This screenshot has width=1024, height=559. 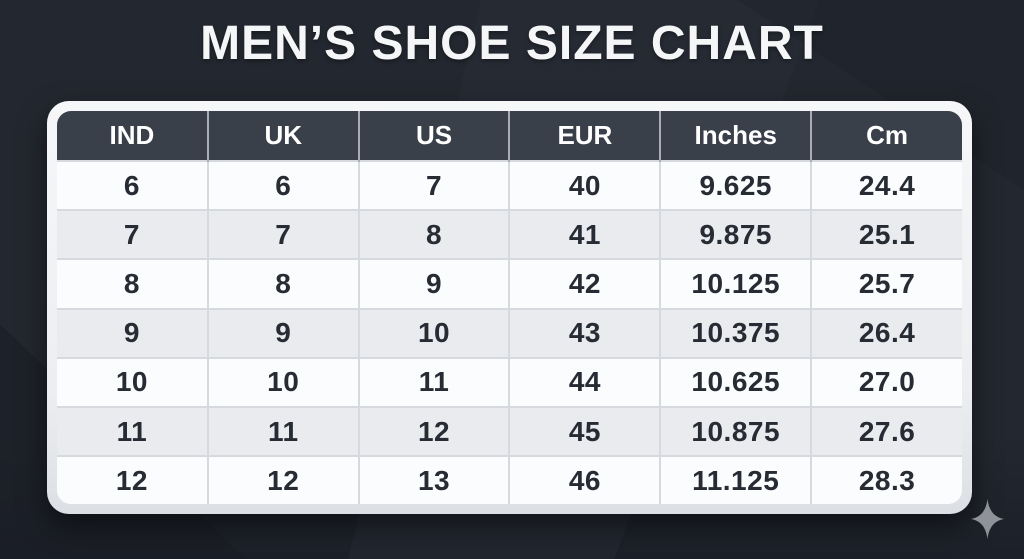 I want to click on column-header: Cm, so click(x=886, y=136).